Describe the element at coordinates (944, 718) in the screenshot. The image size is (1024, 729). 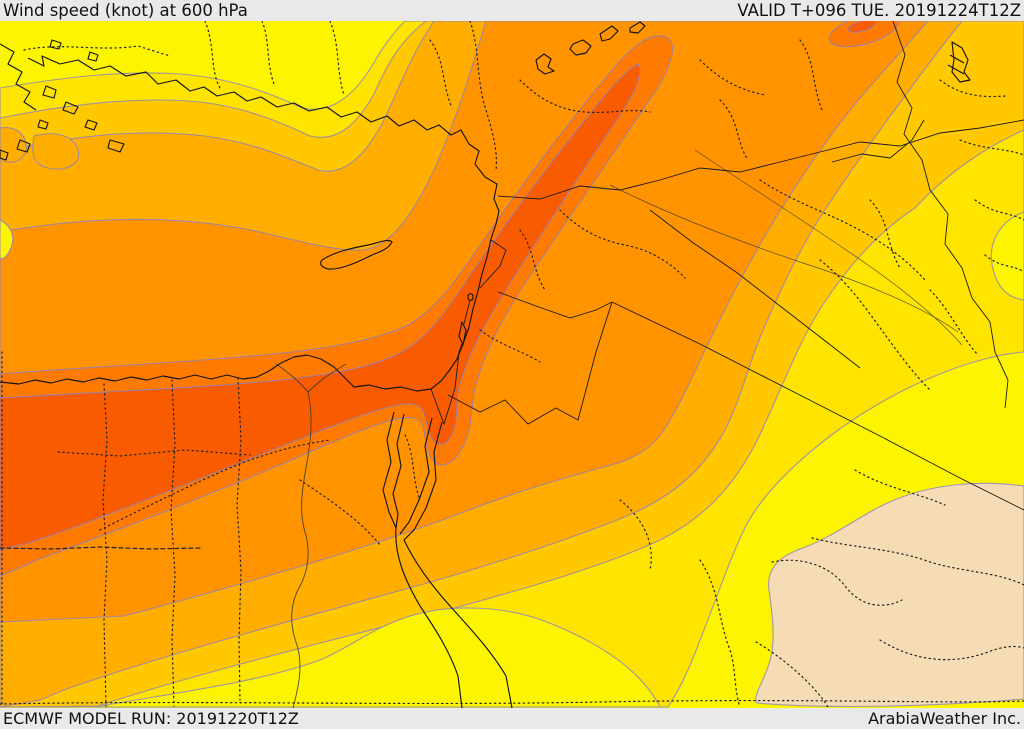
I see `provider-label: ArabiaWeather Inc.` at that location.